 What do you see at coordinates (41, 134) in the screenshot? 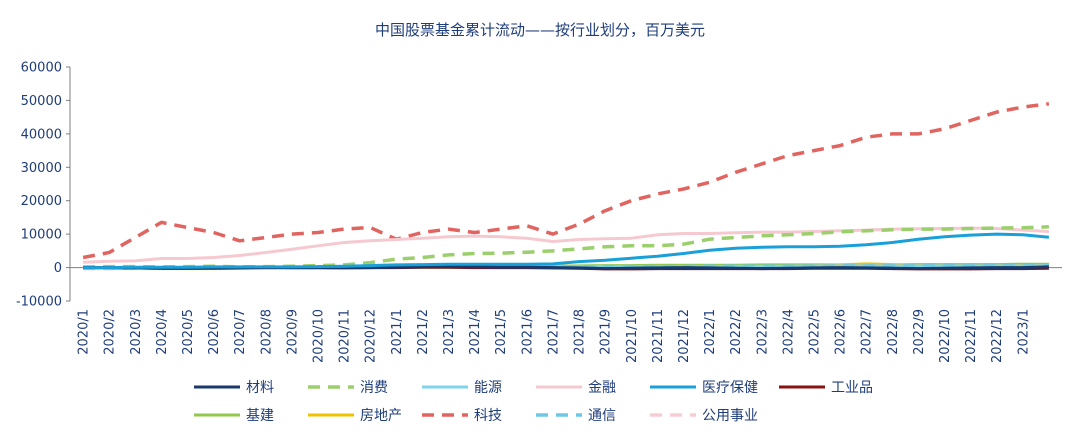
I see `y-tick-label: 40000` at bounding box center [41, 134].